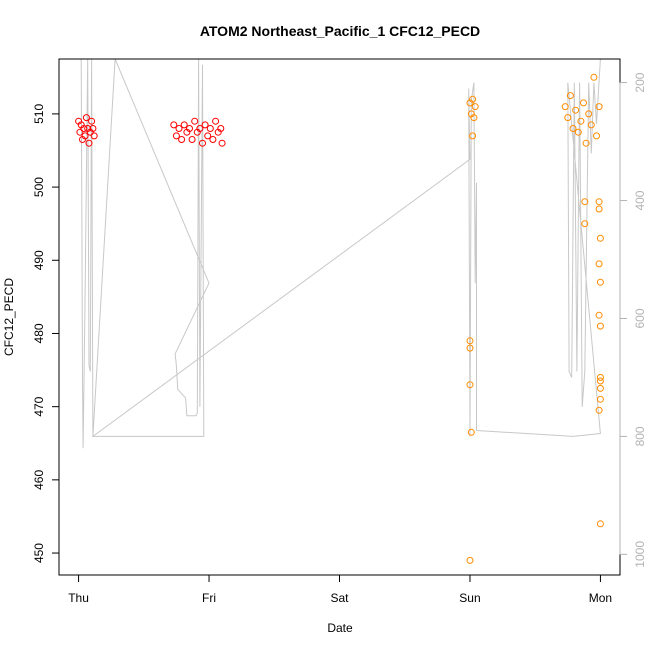  Describe the element at coordinates (640, 82) in the screenshot. I see `y2-tick-label: 200` at that location.